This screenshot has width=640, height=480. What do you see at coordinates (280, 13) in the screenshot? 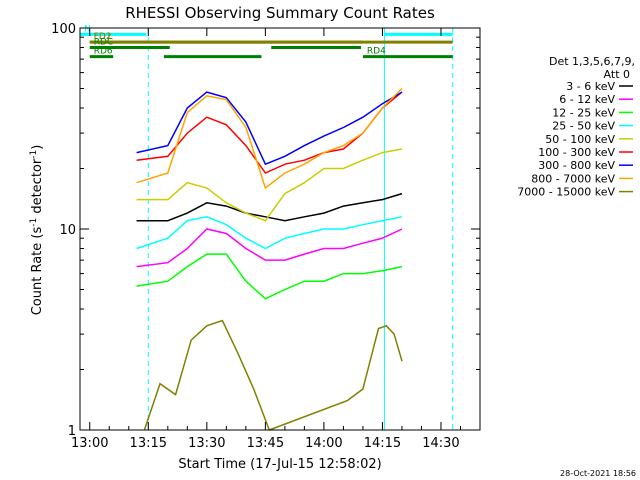
I see `chart-title: RHESSI Observing Summary Count Rates` at bounding box center [280, 13].